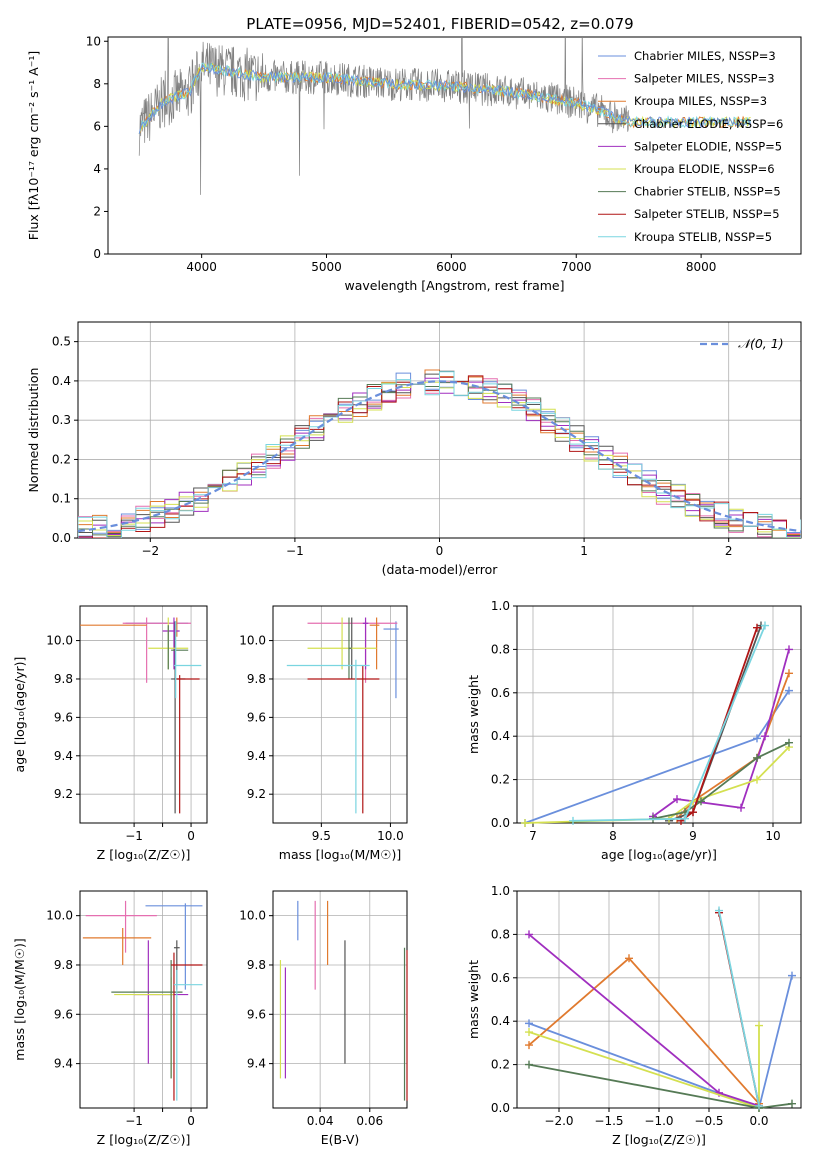  What do you see at coordinates (33, 145) in the screenshot?
I see `y-axis-label: Flux [fλ10⁻¹⁷ erg cm⁻² s⁻¹ A⁻¹]` at bounding box center [33, 145].